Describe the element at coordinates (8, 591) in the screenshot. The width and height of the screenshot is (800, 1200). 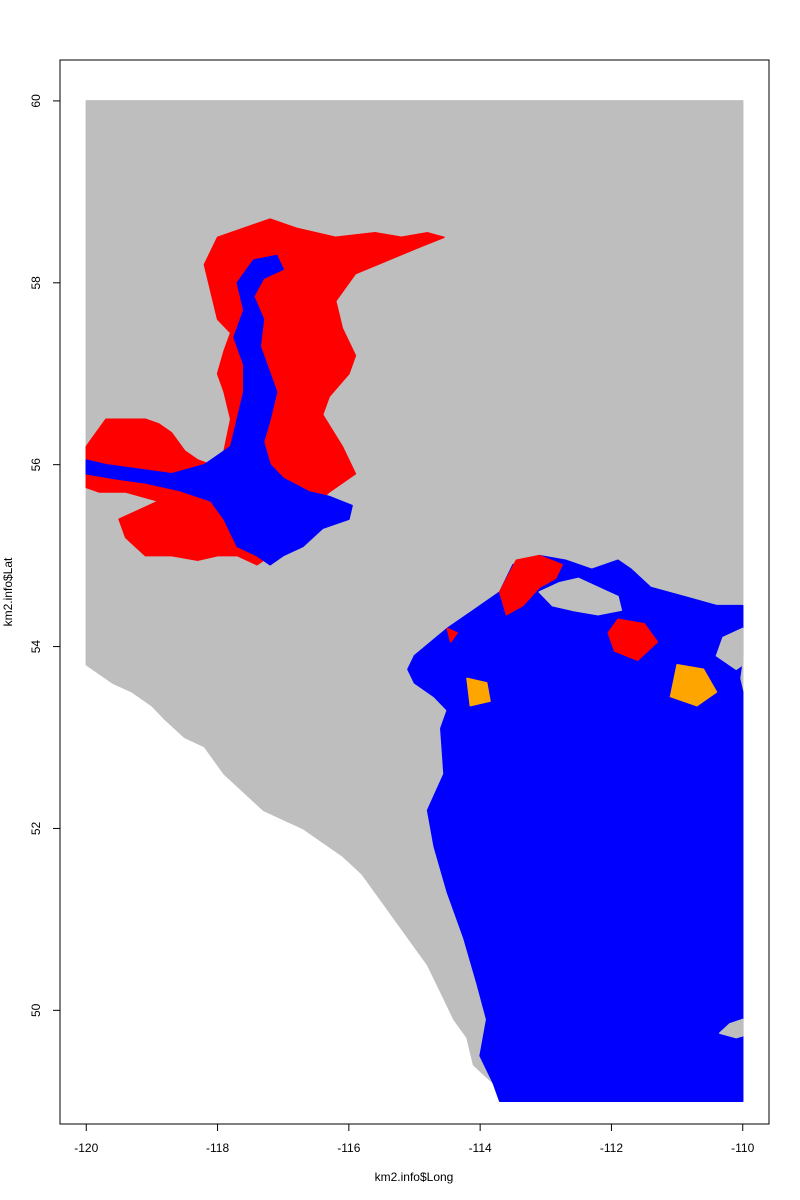
I see `y-axis-title: km2.info$Lat` at that location.